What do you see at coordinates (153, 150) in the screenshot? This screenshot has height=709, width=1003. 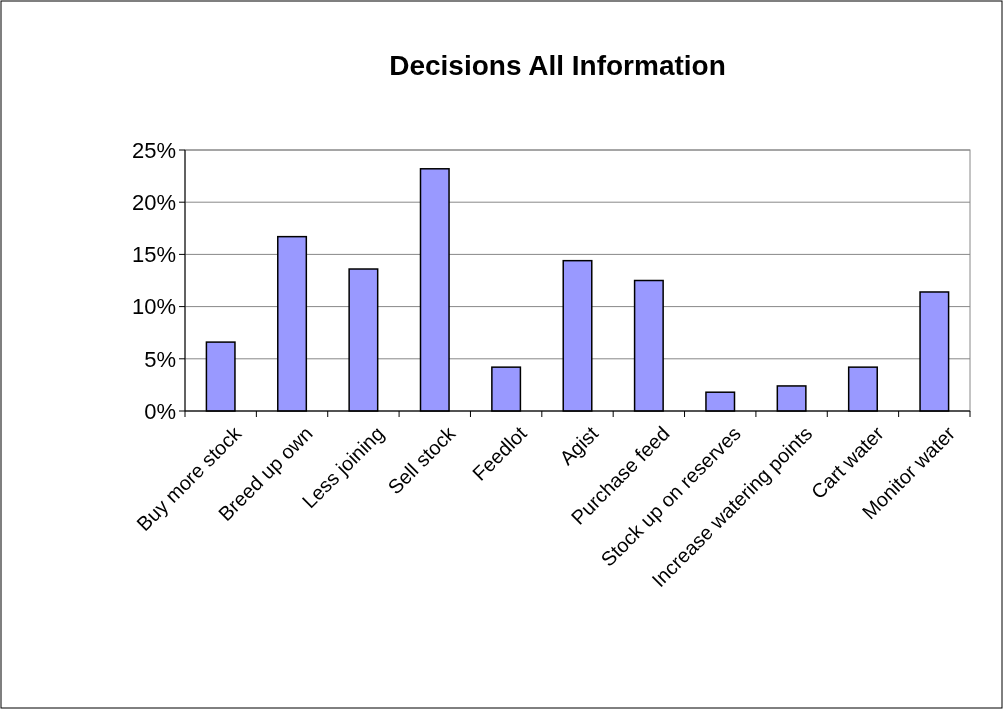 I see `y-tick-label: 25%` at bounding box center [153, 150].